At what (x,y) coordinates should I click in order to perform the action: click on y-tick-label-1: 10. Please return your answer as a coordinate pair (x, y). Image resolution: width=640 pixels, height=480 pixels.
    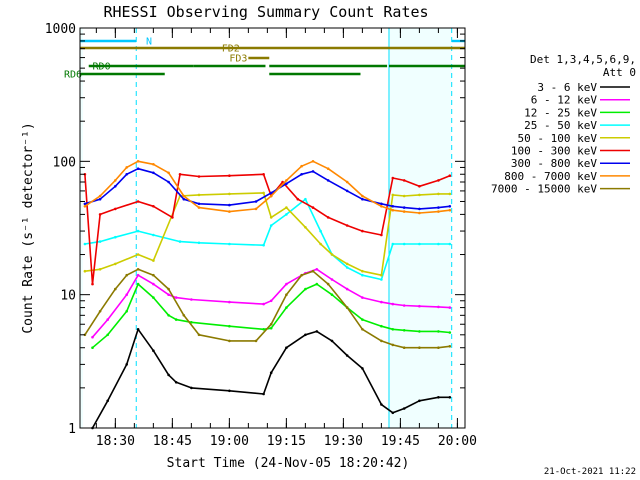
    Looking at the image, I should click on (68, 296).